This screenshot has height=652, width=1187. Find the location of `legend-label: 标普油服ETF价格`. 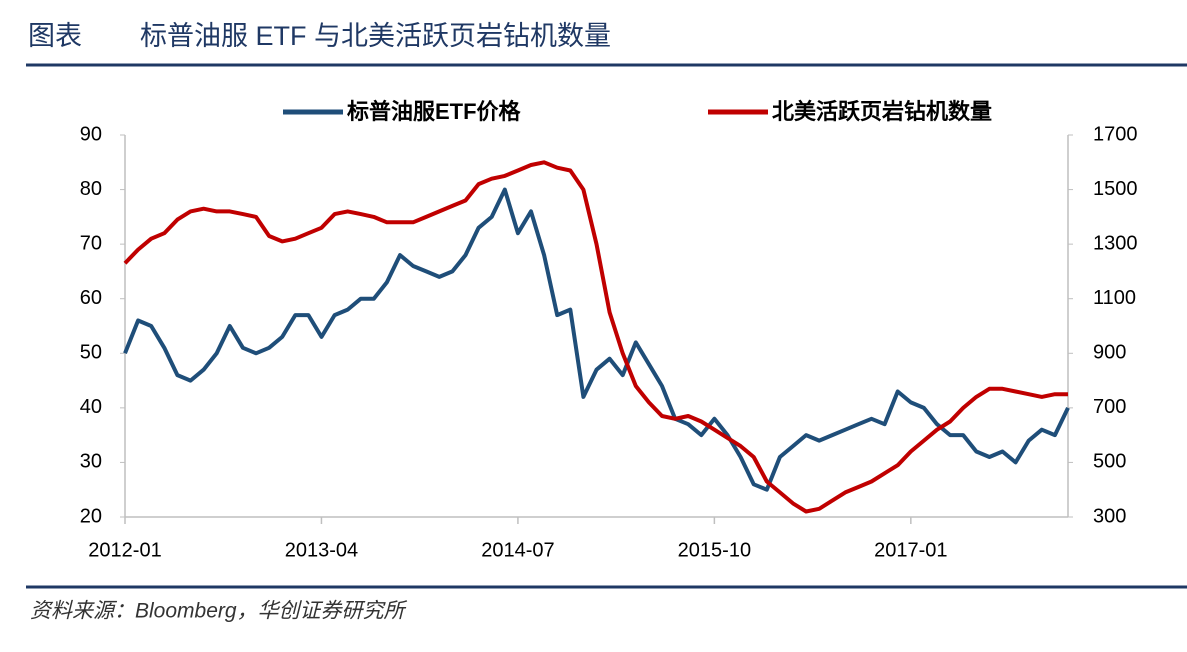

legend-label: 标普油服ETF价格 is located at coordinates (434, 111).